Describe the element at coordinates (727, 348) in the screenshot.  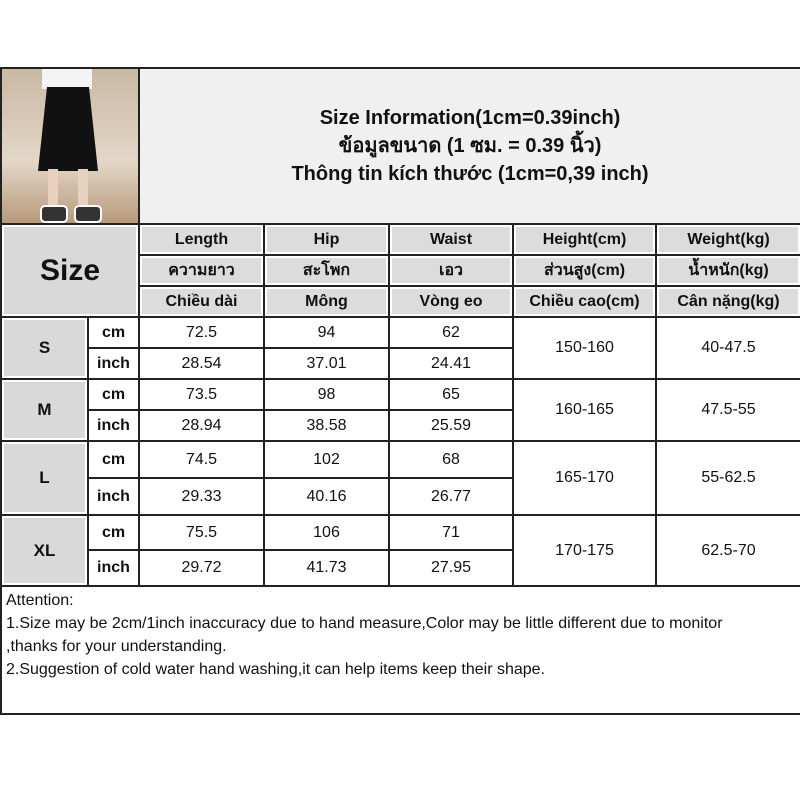
I see `weight-range: 40-47.5` at that location.